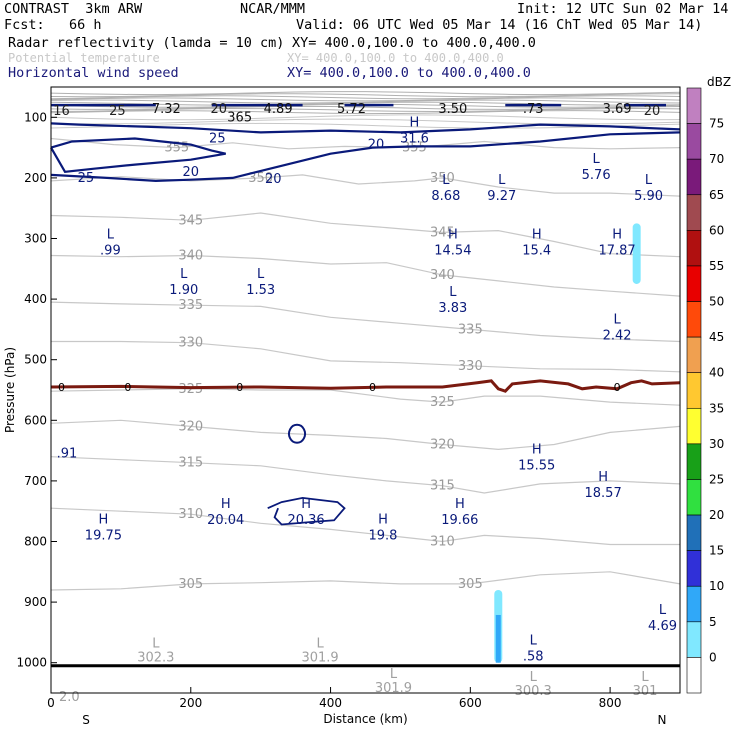 This screenshot has height=740, width=740. What do you see at coordinates (69, 697) in the screenshot?
I see `theta-extremum-value-5: 2.0` at bounding box center [69, 697].